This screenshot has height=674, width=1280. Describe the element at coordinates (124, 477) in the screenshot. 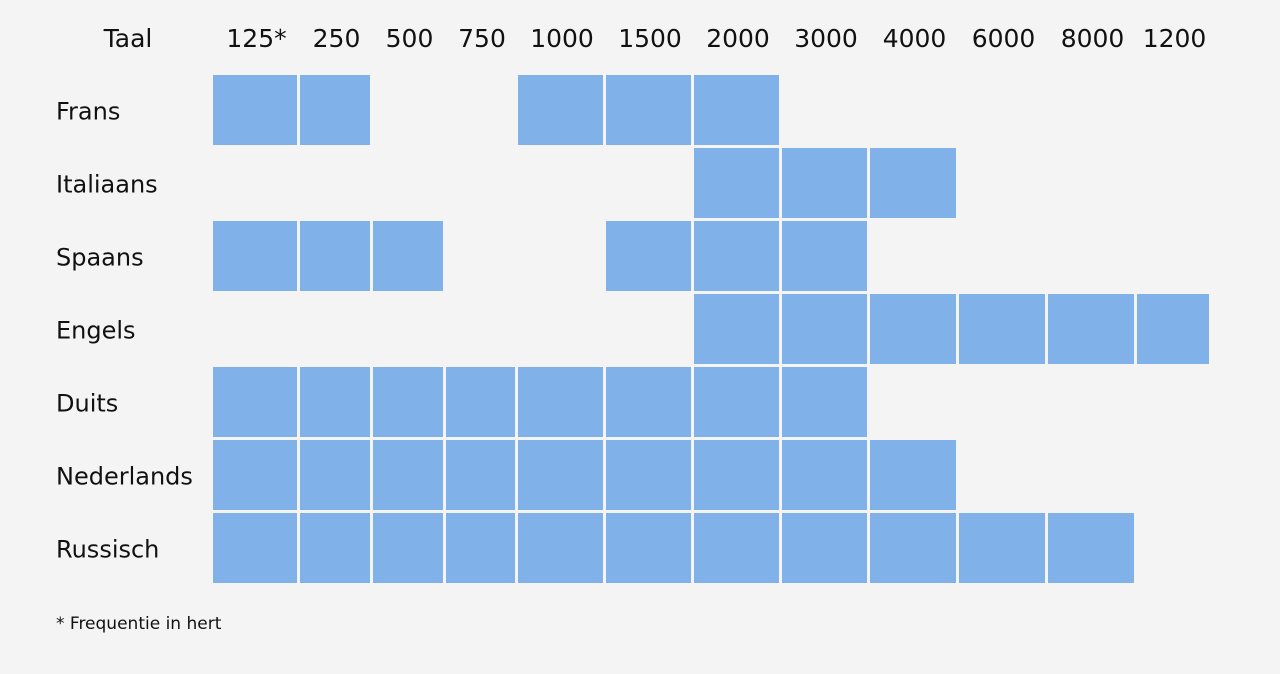

I see `row-label: Nederlands` at that location.